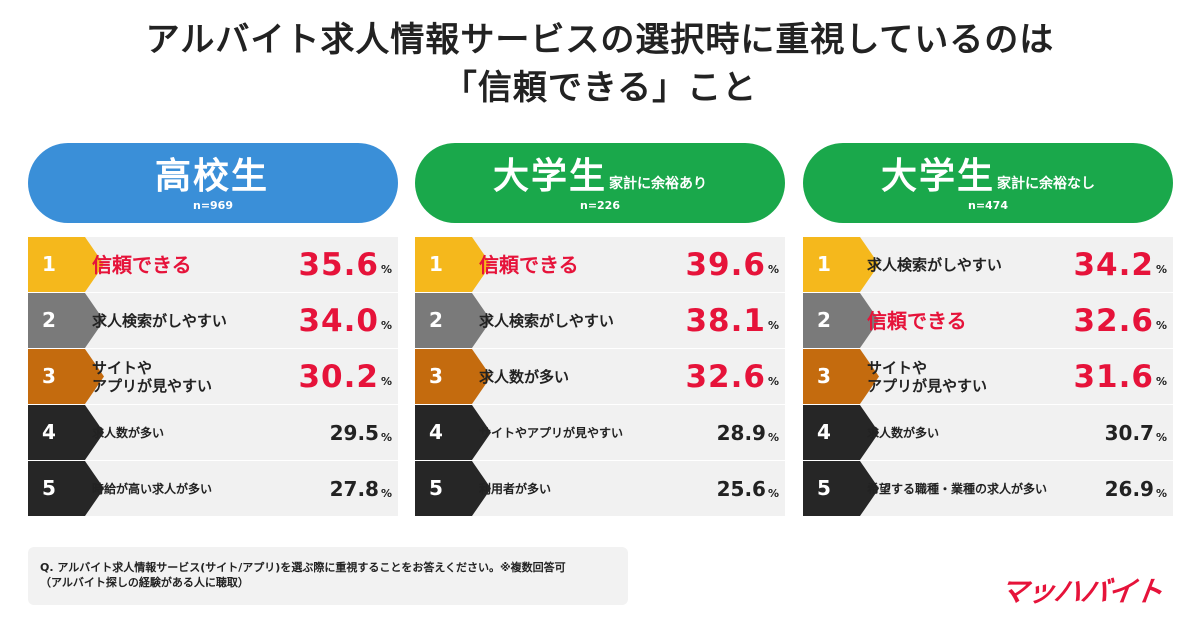  What do you see at coordinates (841, 320) in the screenshot?
I see `rank-badge: 2` at bounding box center [841, 320].